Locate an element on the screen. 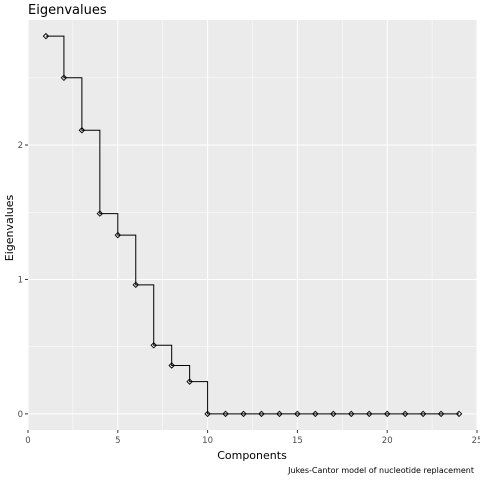 The height and width of the screenshot is (480, 480). x-tick-label: 15 is located at coordinates (297, 441).